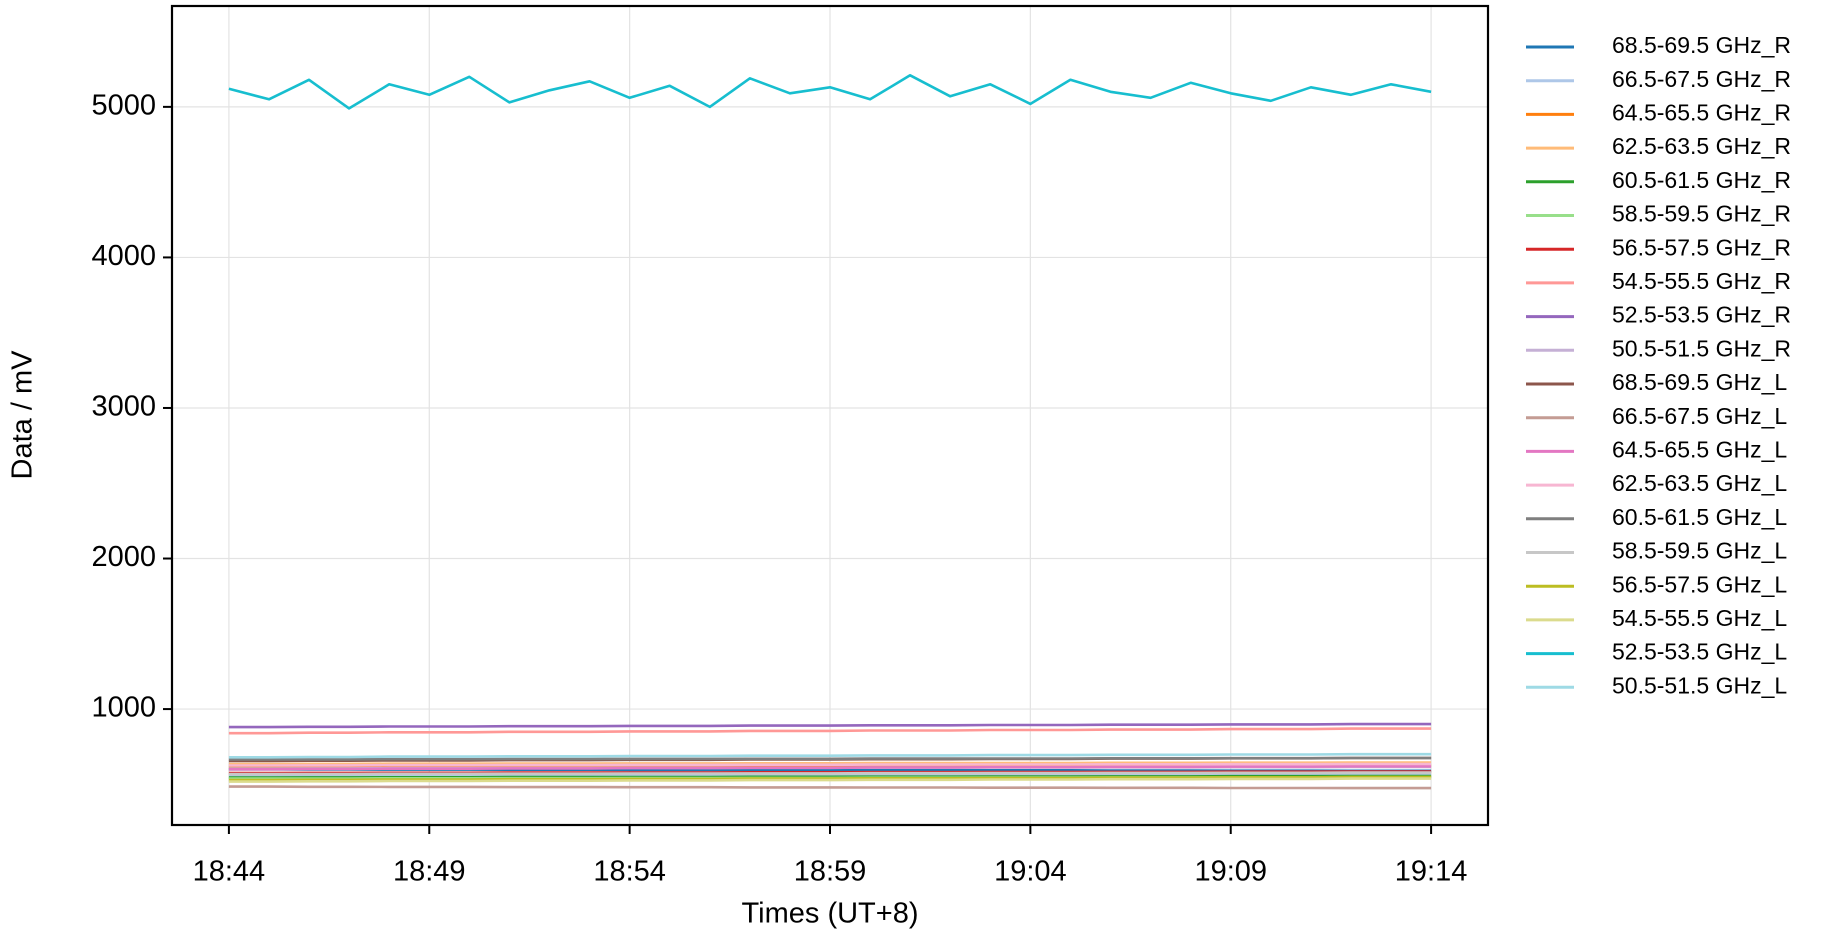 The image size is (1847, 941). I want to click on legend-label: 58.5-59.5 GHz_R, so click(1701, 214).